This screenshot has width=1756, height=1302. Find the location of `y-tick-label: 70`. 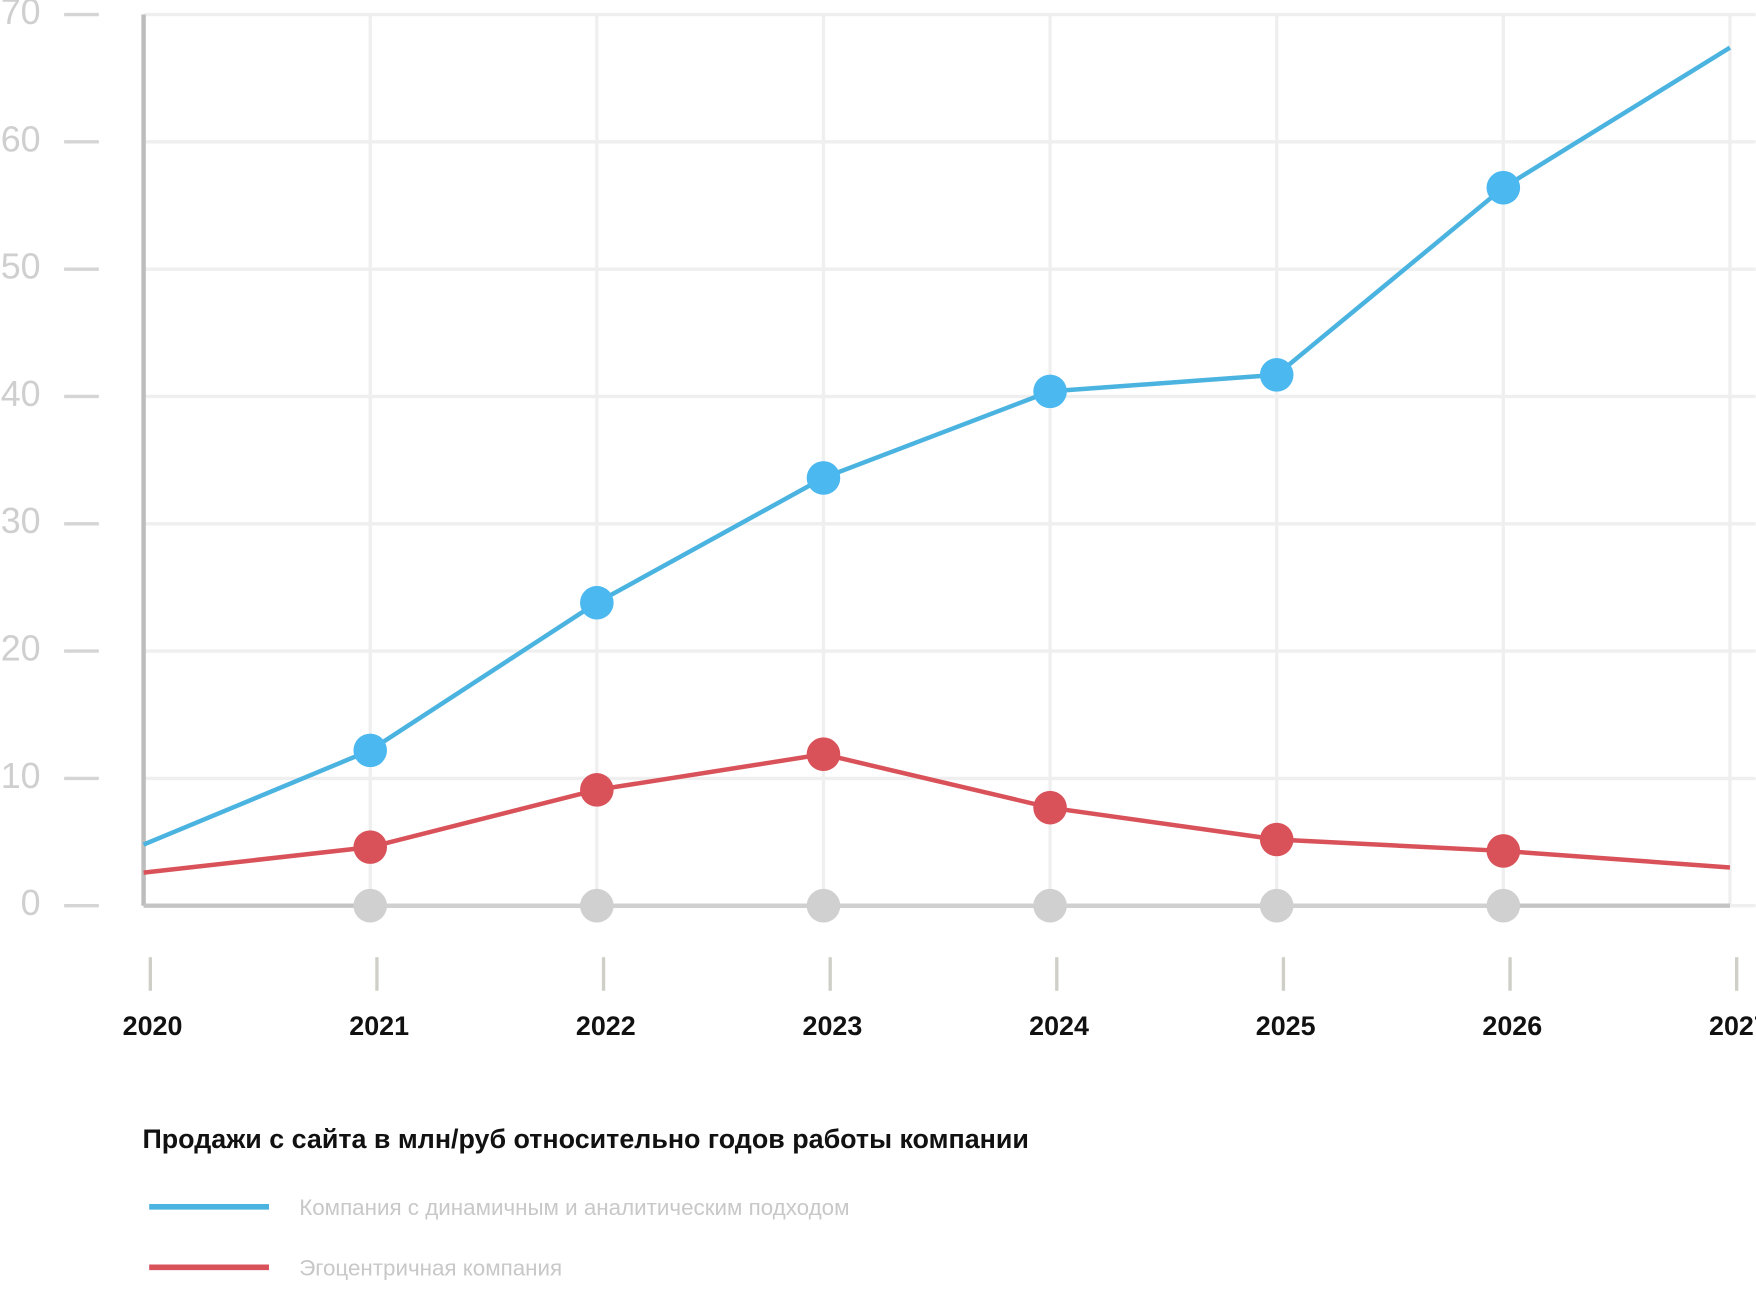

y-tick-label: 70 is located at coordinates (21, 16).